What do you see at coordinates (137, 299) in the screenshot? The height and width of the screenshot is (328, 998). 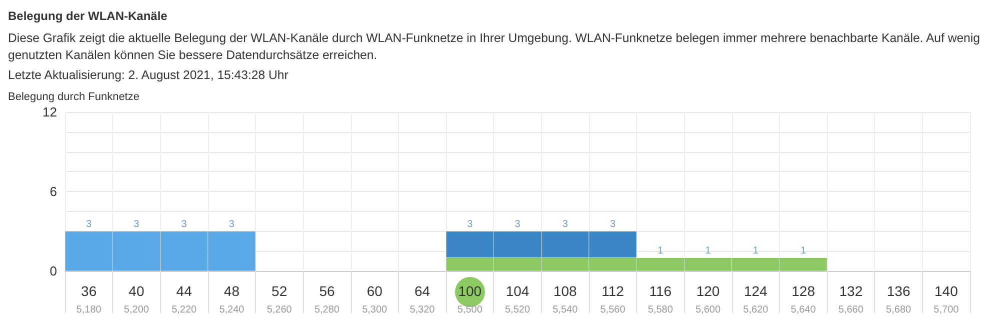 I see `x-tick-label: 40 5,200` at bounding box center [137, 299].